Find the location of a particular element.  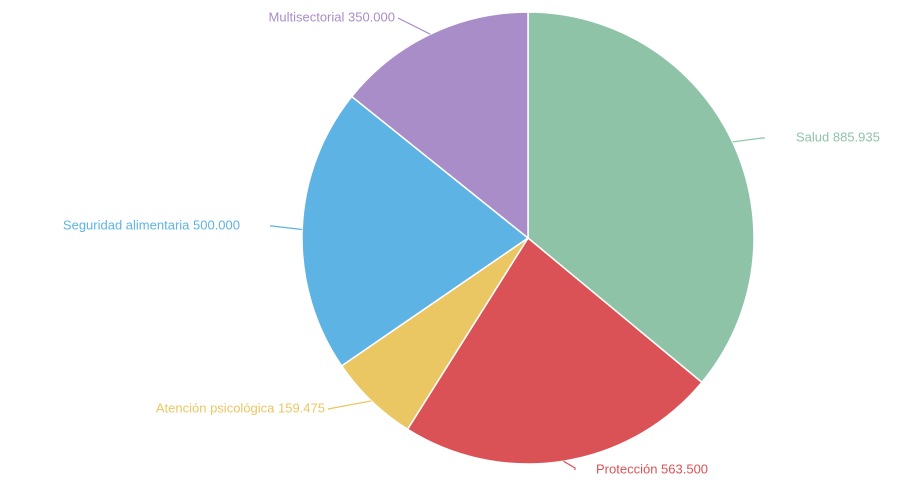

slice-label-salud: Salud 885.935 is located at coordinates (838, 136).